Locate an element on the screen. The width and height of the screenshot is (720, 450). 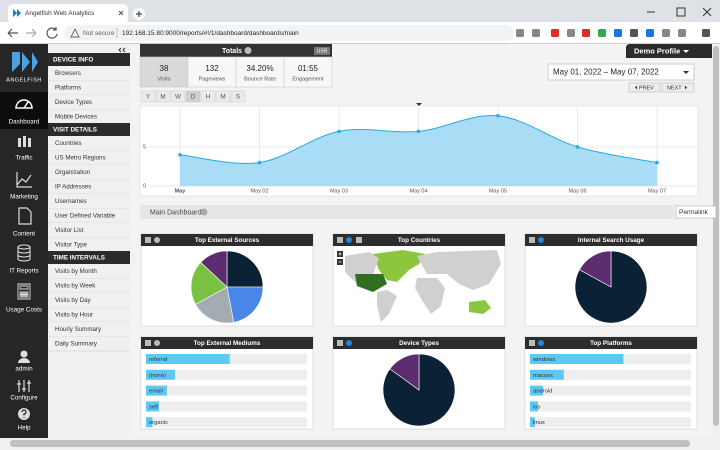
permalink-input is located at coordinates (696, 212).